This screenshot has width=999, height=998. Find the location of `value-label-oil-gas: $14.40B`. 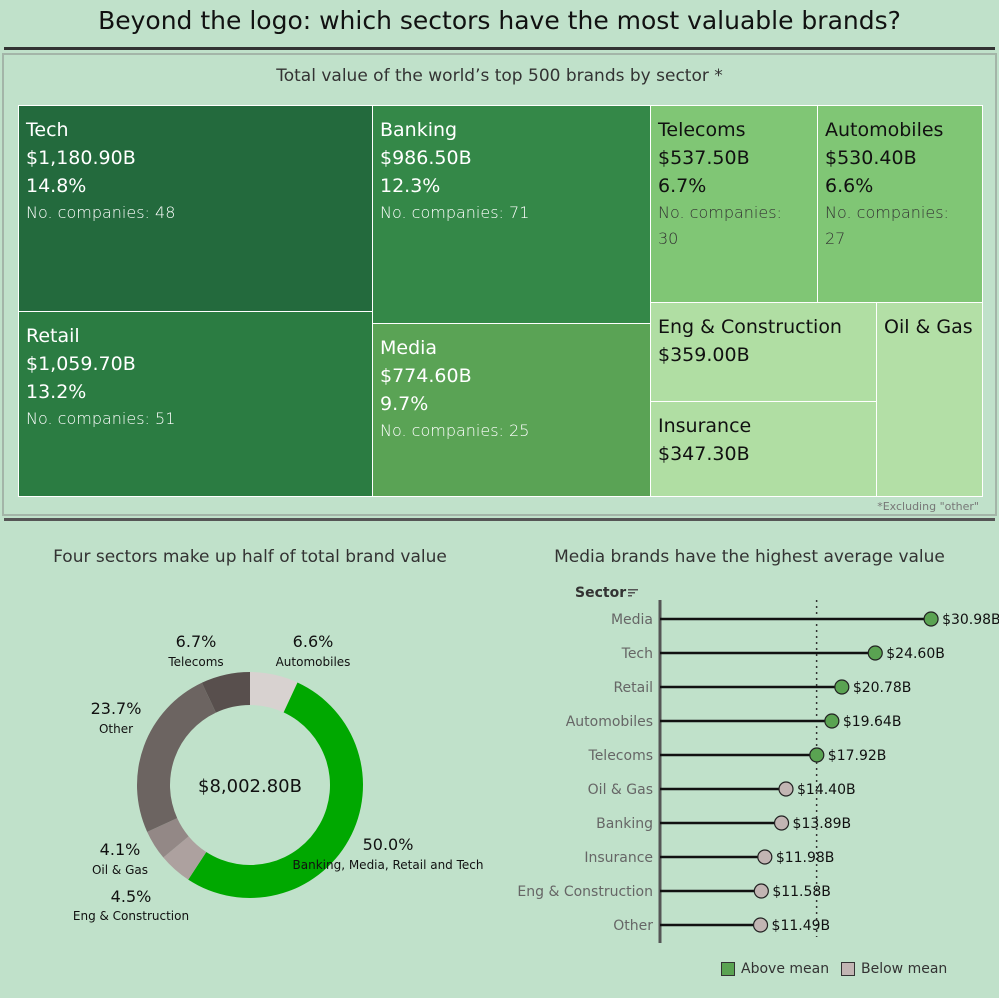

value-label-oil-gas: $14.40B is located at coordinates (826, 790).